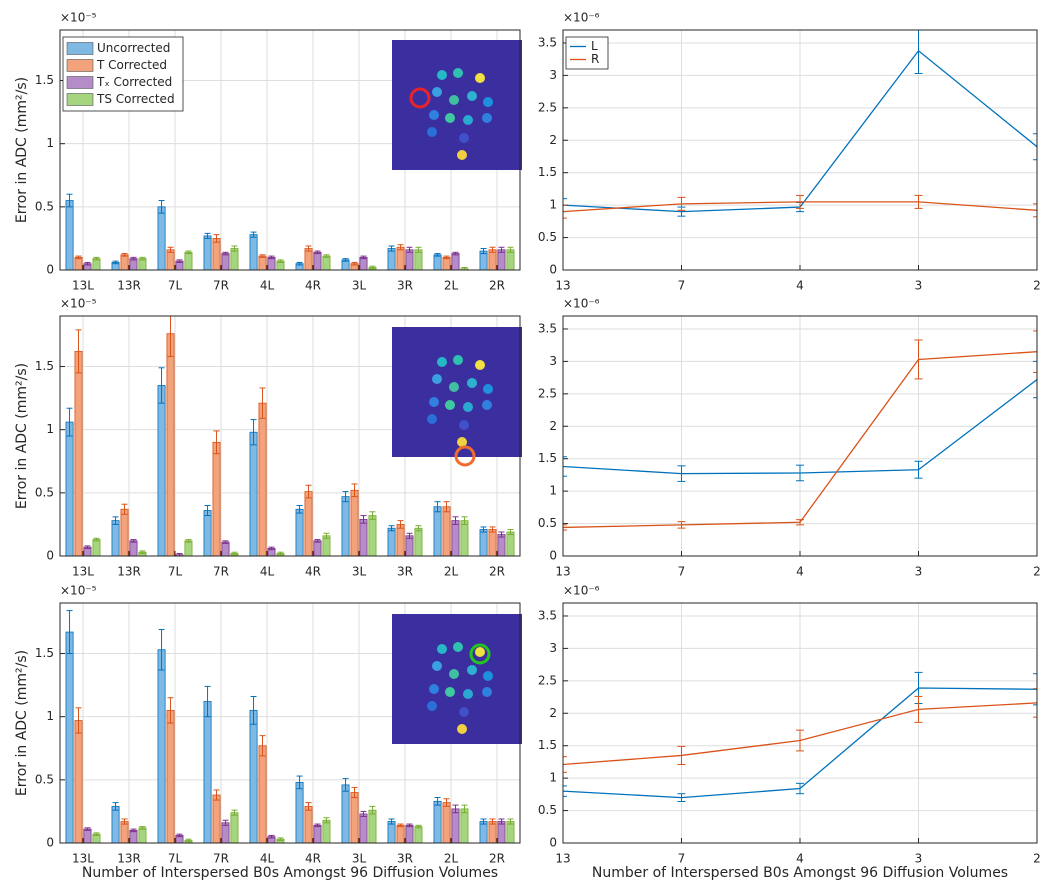  I want to click on x-tick-label: 2R, so click(497, 286).